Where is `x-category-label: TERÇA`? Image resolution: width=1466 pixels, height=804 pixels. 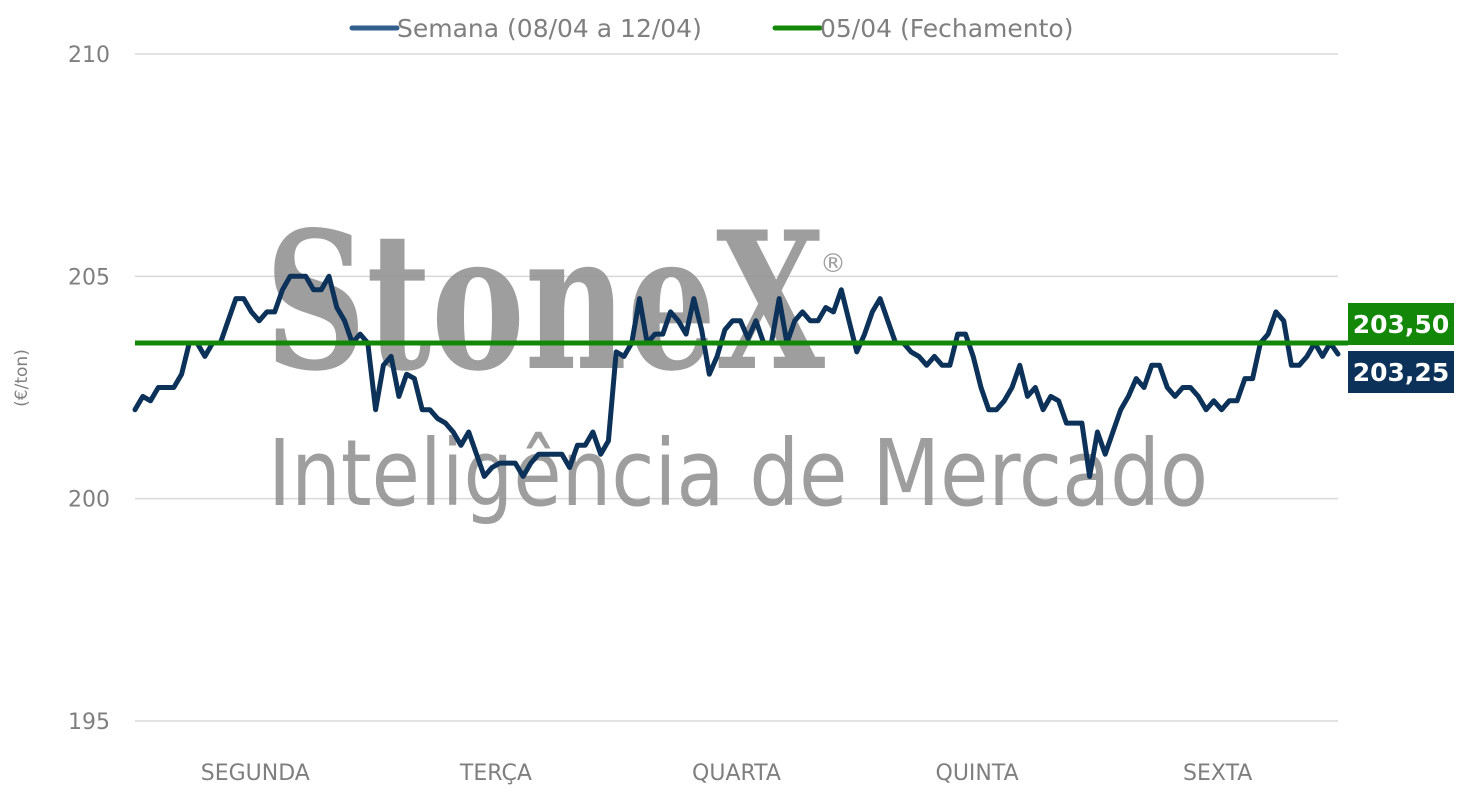 x-category-label: TERÇA is located at coordinates (495, 773).